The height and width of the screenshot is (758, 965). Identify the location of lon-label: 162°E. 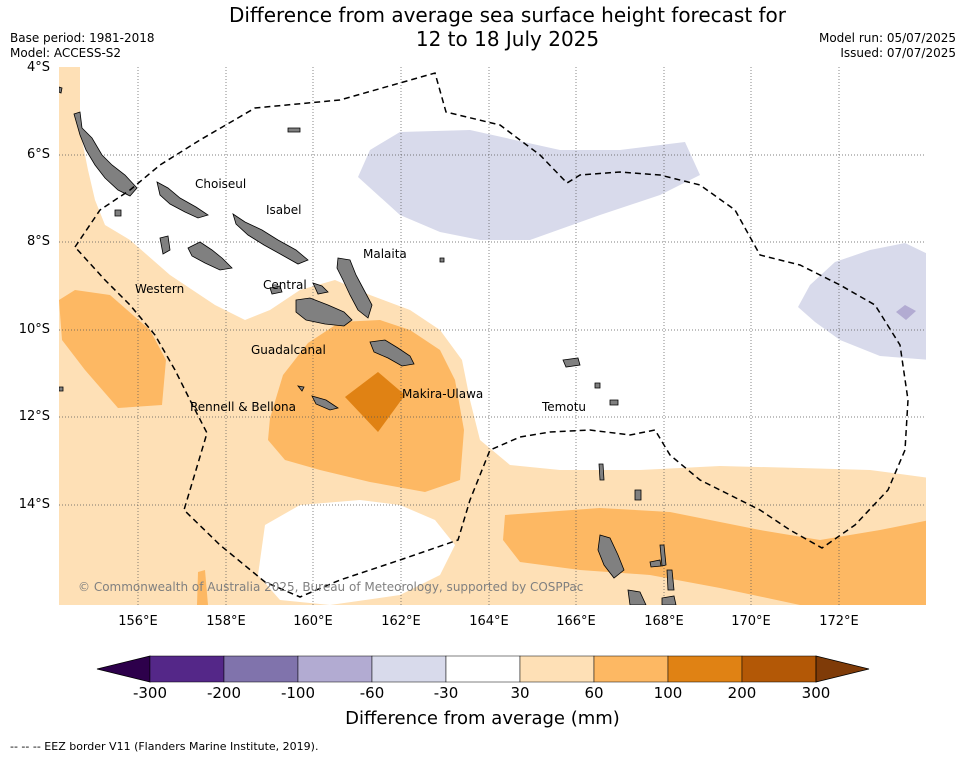
(401, 621).